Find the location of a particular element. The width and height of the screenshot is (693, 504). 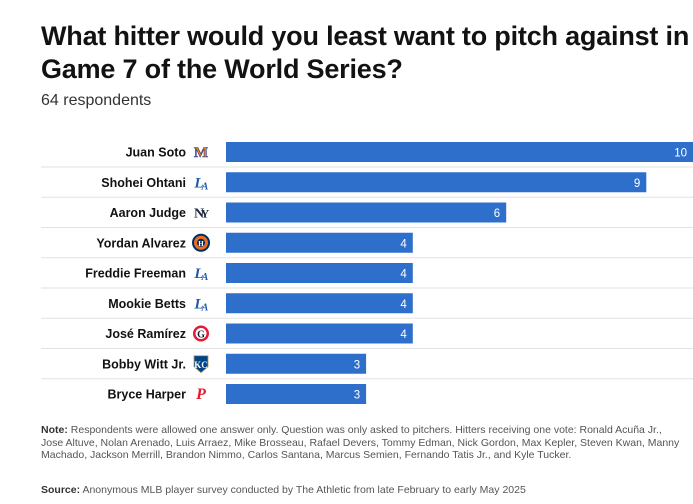

royals-logo: KC is located at coordinates (201, 364).